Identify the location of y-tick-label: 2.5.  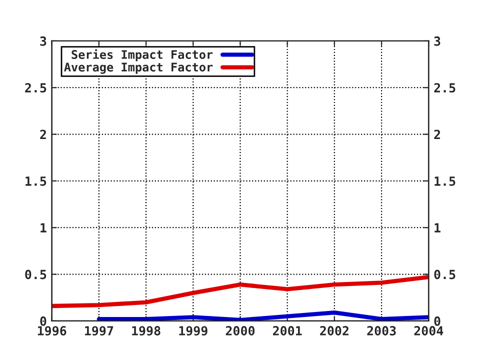
(35, 88).